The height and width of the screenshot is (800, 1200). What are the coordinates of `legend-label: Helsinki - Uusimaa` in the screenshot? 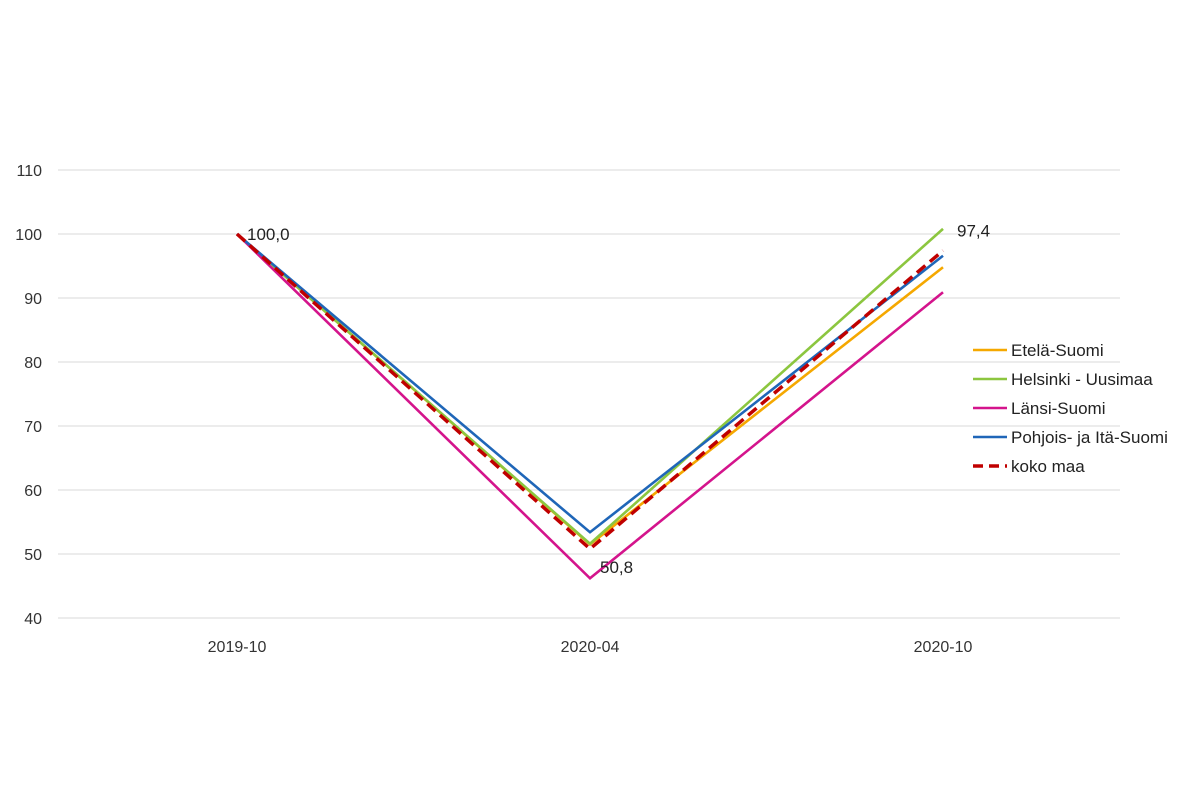 It's located at (1082, 379).